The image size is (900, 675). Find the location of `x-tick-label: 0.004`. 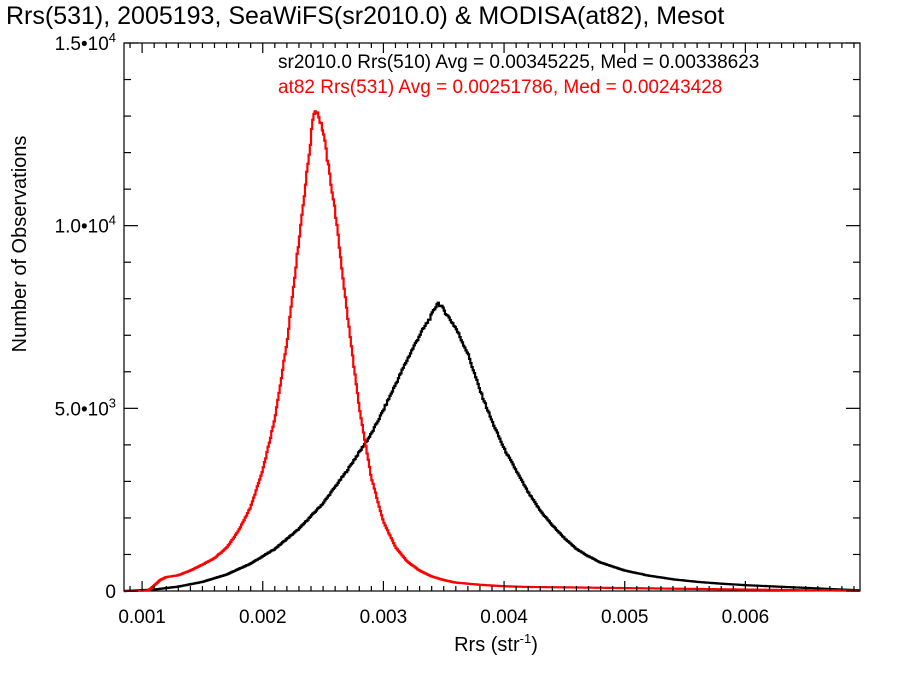

x-tick-label: 0.004 is located at coordinates (504, 617).